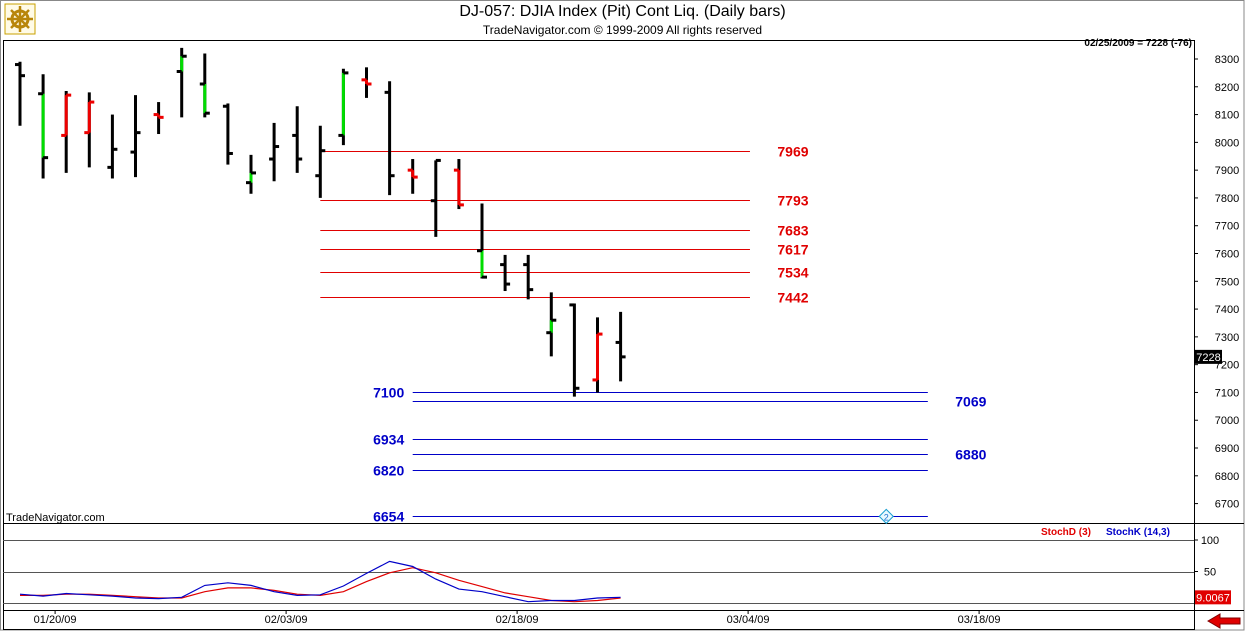 The height and width of the screenshot is (631, 1245). What do you see at coordinates (1227, 449) in the screenshot?
I see `price-tick-label: 6900` at bounding box center [1227, 449].